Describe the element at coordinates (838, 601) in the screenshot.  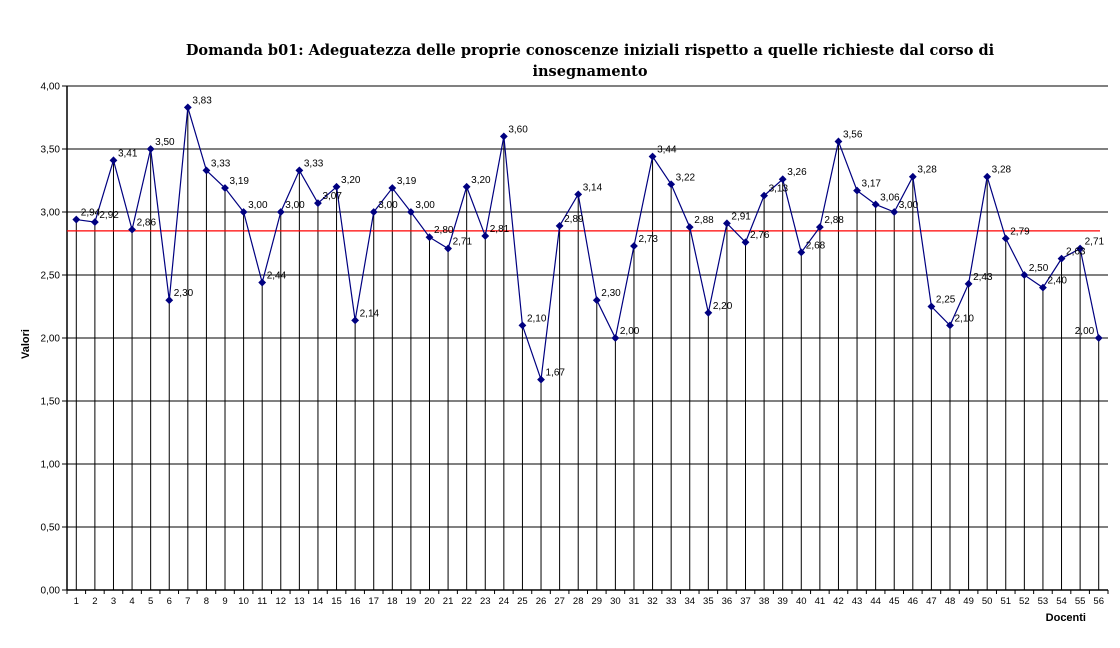
I see `x-tick-label: 42` at that location.